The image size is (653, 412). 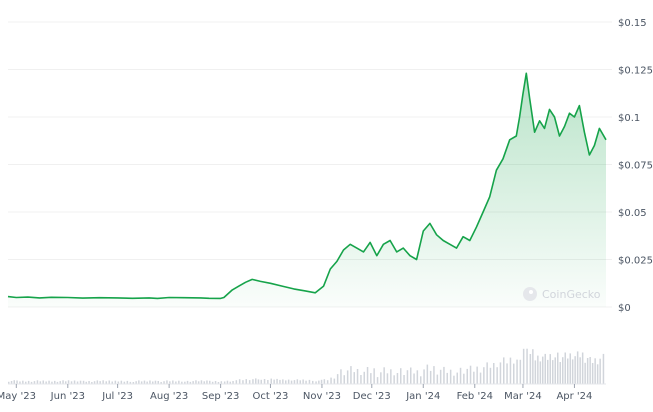 I want to click on volume-bars, so click(x=307, y=366).